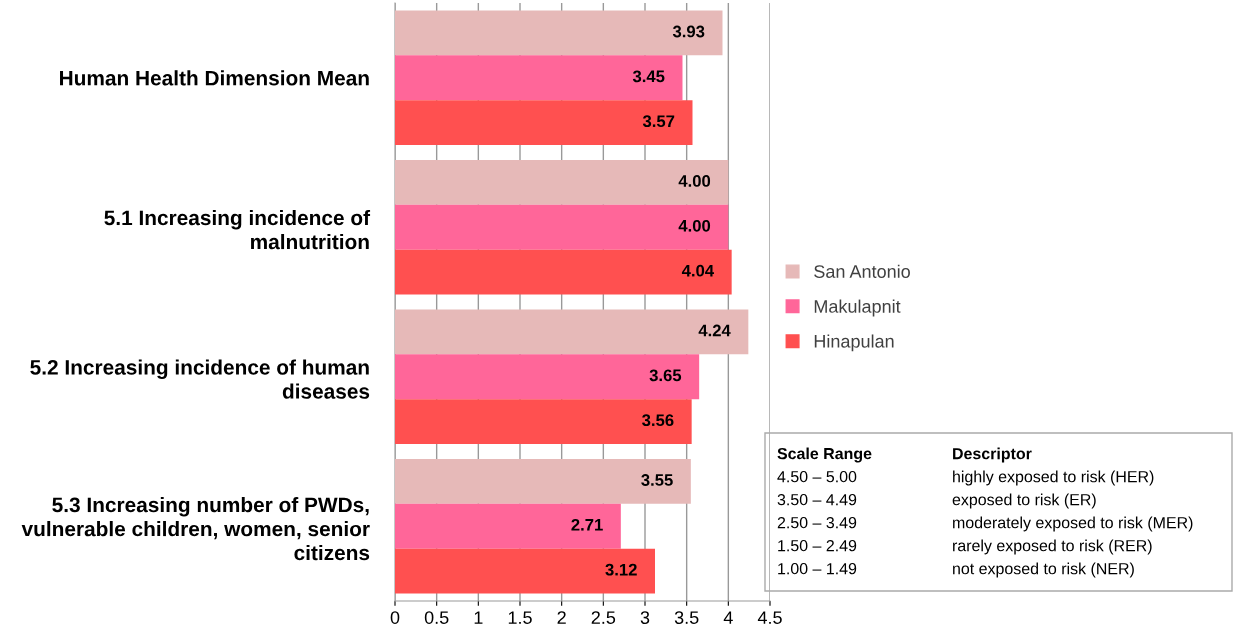 This screenshot has width=1235, height=631. I want to click on legend-label: San Antonio, so click(862, 271).